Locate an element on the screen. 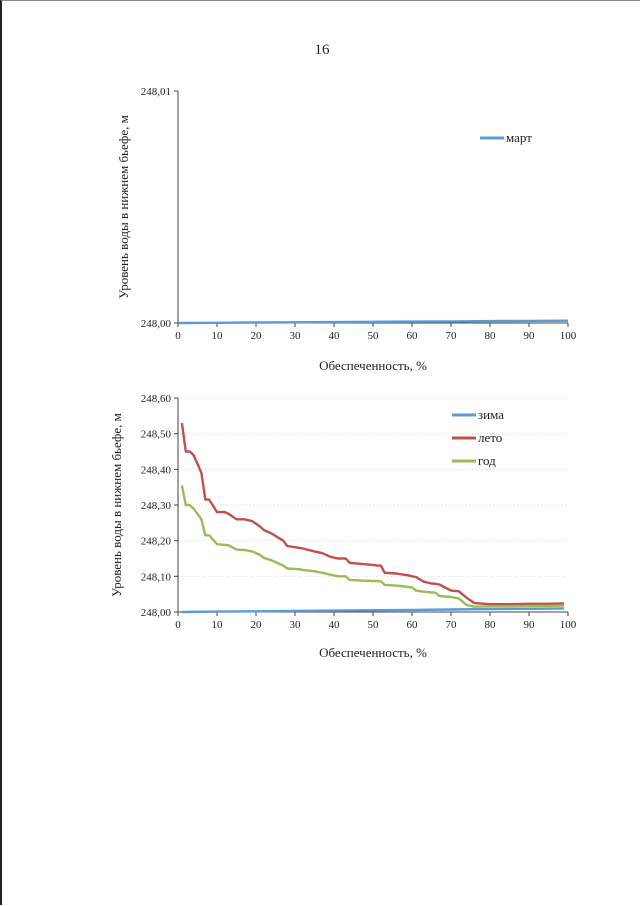  chart-1-x-tick-label: 60 is located at coordinates (413, 336).